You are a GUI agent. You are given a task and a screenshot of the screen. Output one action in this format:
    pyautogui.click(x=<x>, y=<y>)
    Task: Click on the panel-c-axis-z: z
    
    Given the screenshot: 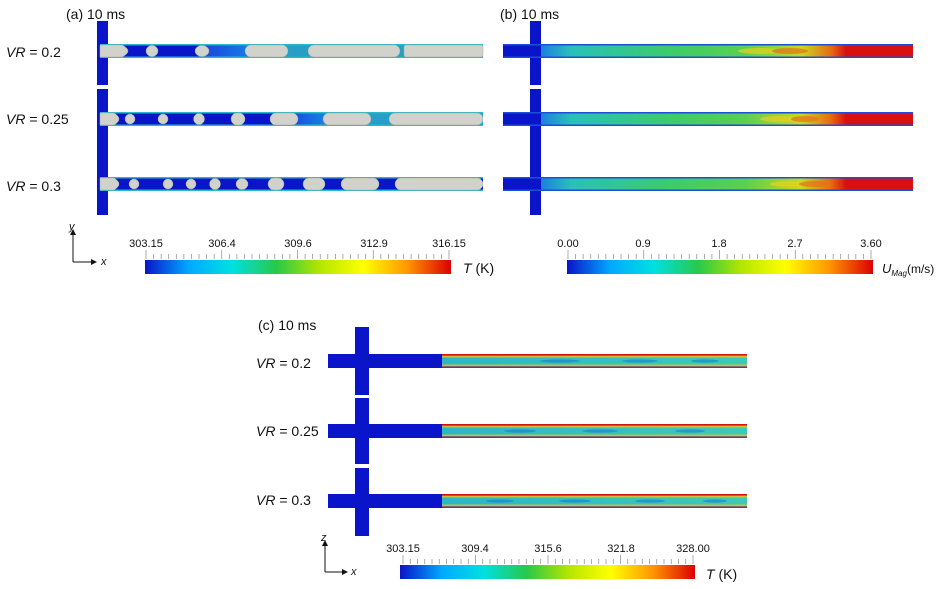 What is the action you would take?
    pyautogui.click(x=323, y=538)
    